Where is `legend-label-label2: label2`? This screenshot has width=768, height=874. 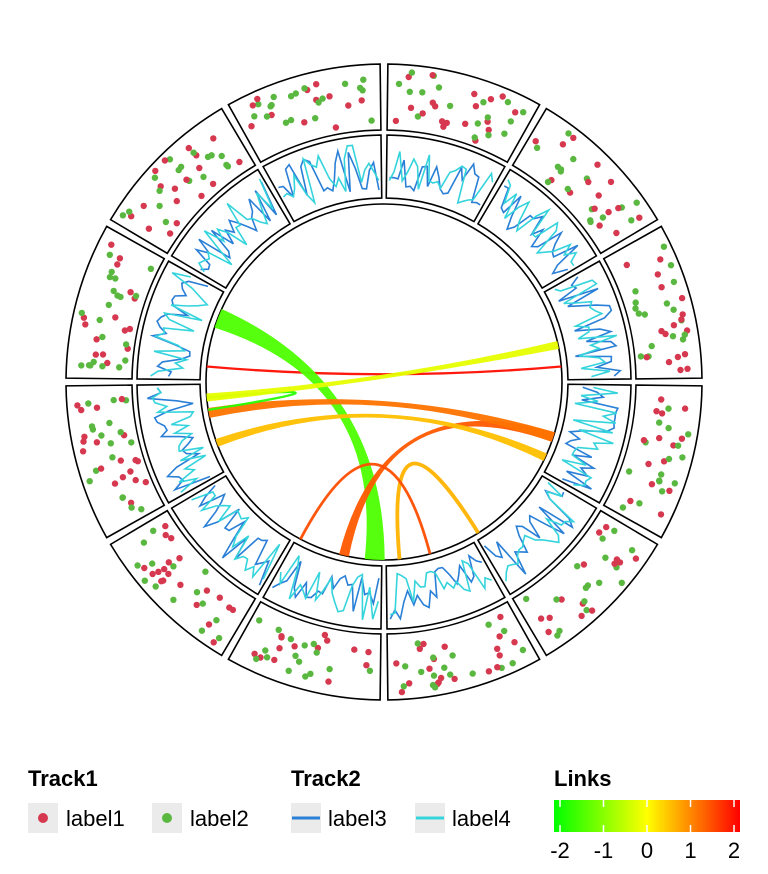 legend-label-label2: label2 is located at coordinates (219, 818).